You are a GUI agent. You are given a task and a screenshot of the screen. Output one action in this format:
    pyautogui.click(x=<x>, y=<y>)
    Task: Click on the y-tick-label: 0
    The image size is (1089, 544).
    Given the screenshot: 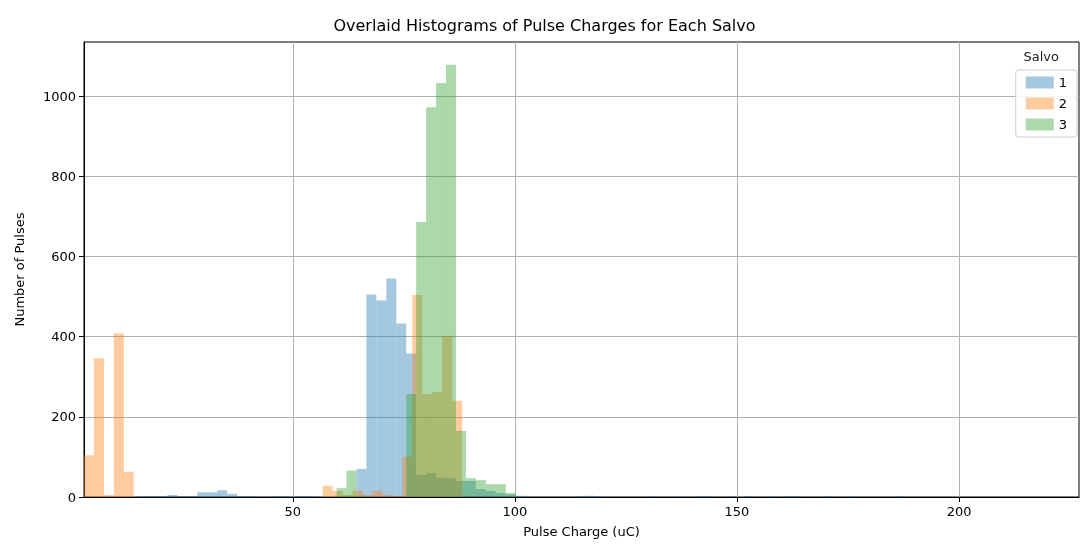 What is the action you would take?
    pyautogui.click(x=71, y=497)
    